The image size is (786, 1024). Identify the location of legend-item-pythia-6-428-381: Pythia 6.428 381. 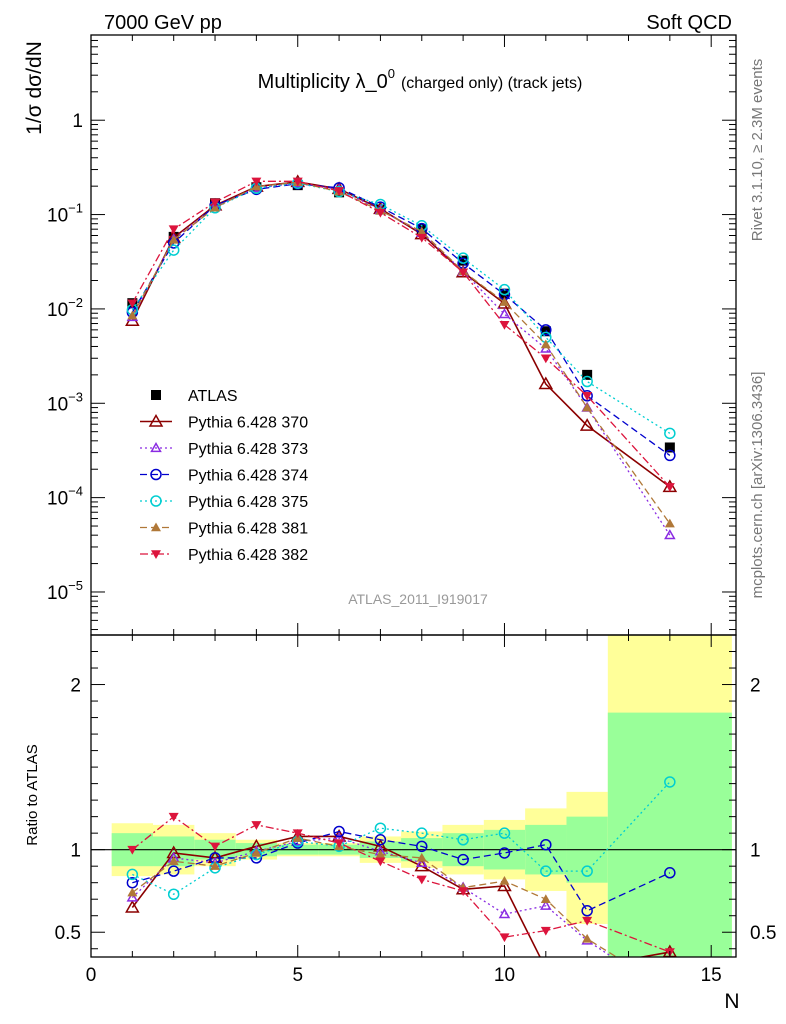
(224, 529).